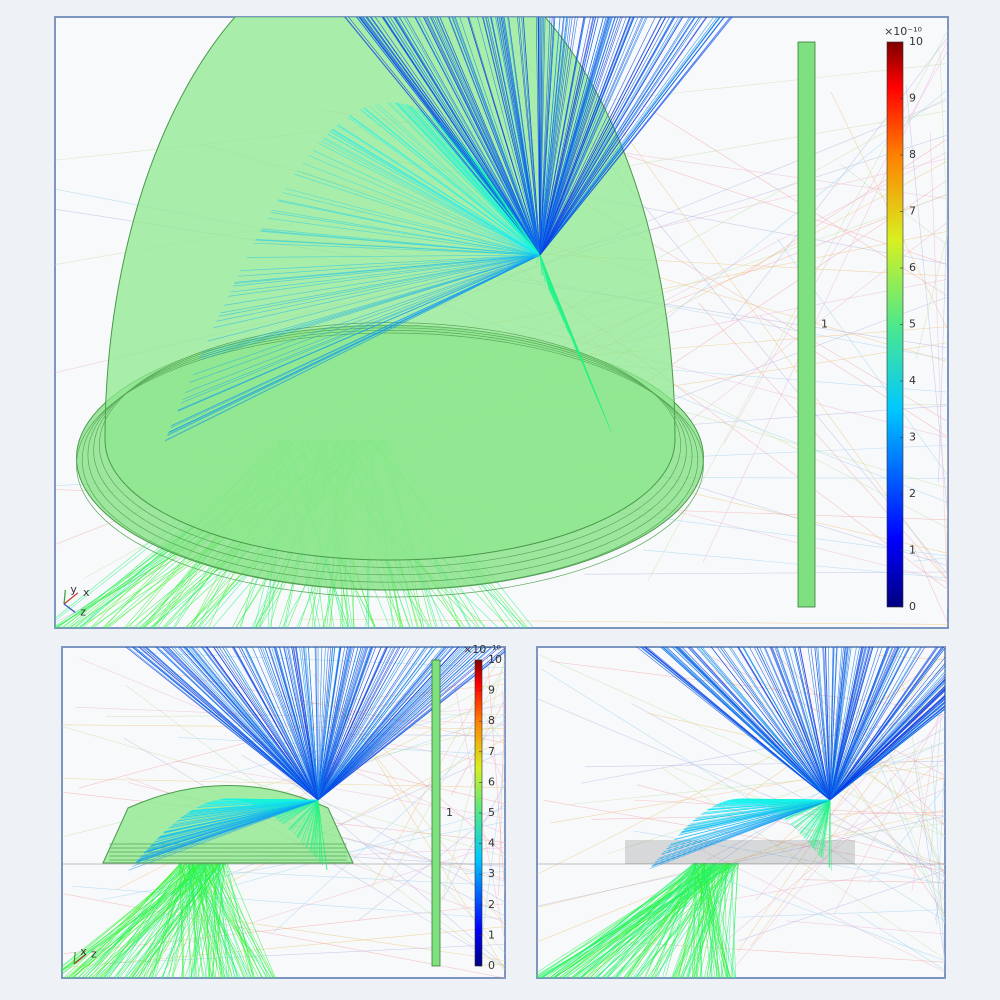 Image resolution: width=1000 pixels, height=1000 pixels. Describe the element at coordinates (491, 934) in the screenshot. I see `colorbar-tick-label: 1` at that location.